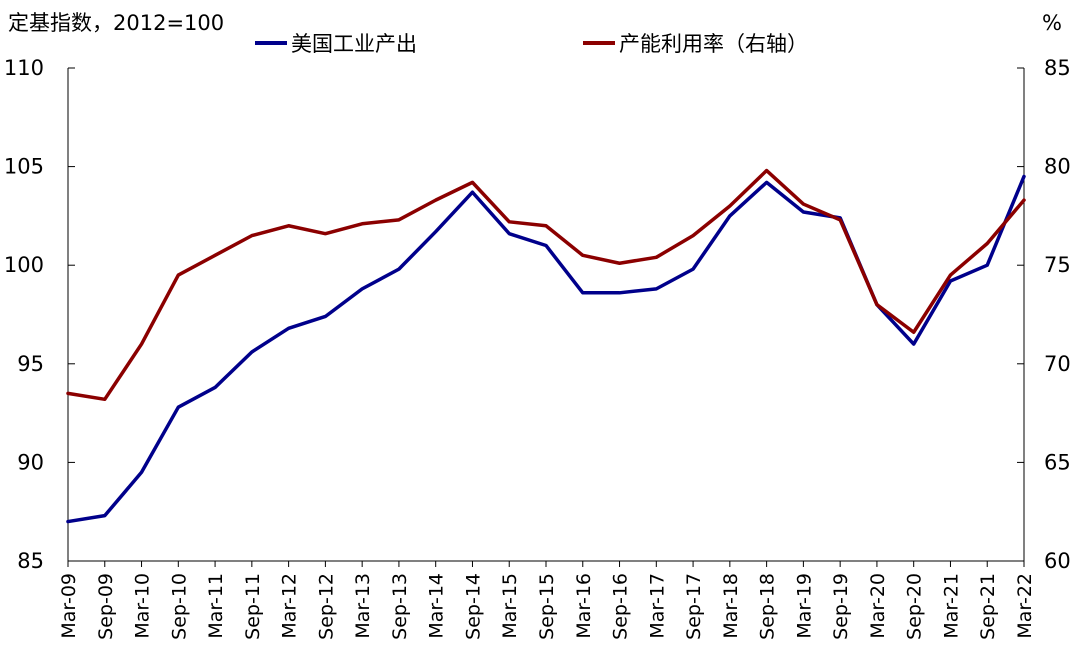 The image size is (1080, 663). Describe the element at coordinates (1044, 314) in the screenshot. I see `right-axis: 60 65 70 75 80 85` at that location.